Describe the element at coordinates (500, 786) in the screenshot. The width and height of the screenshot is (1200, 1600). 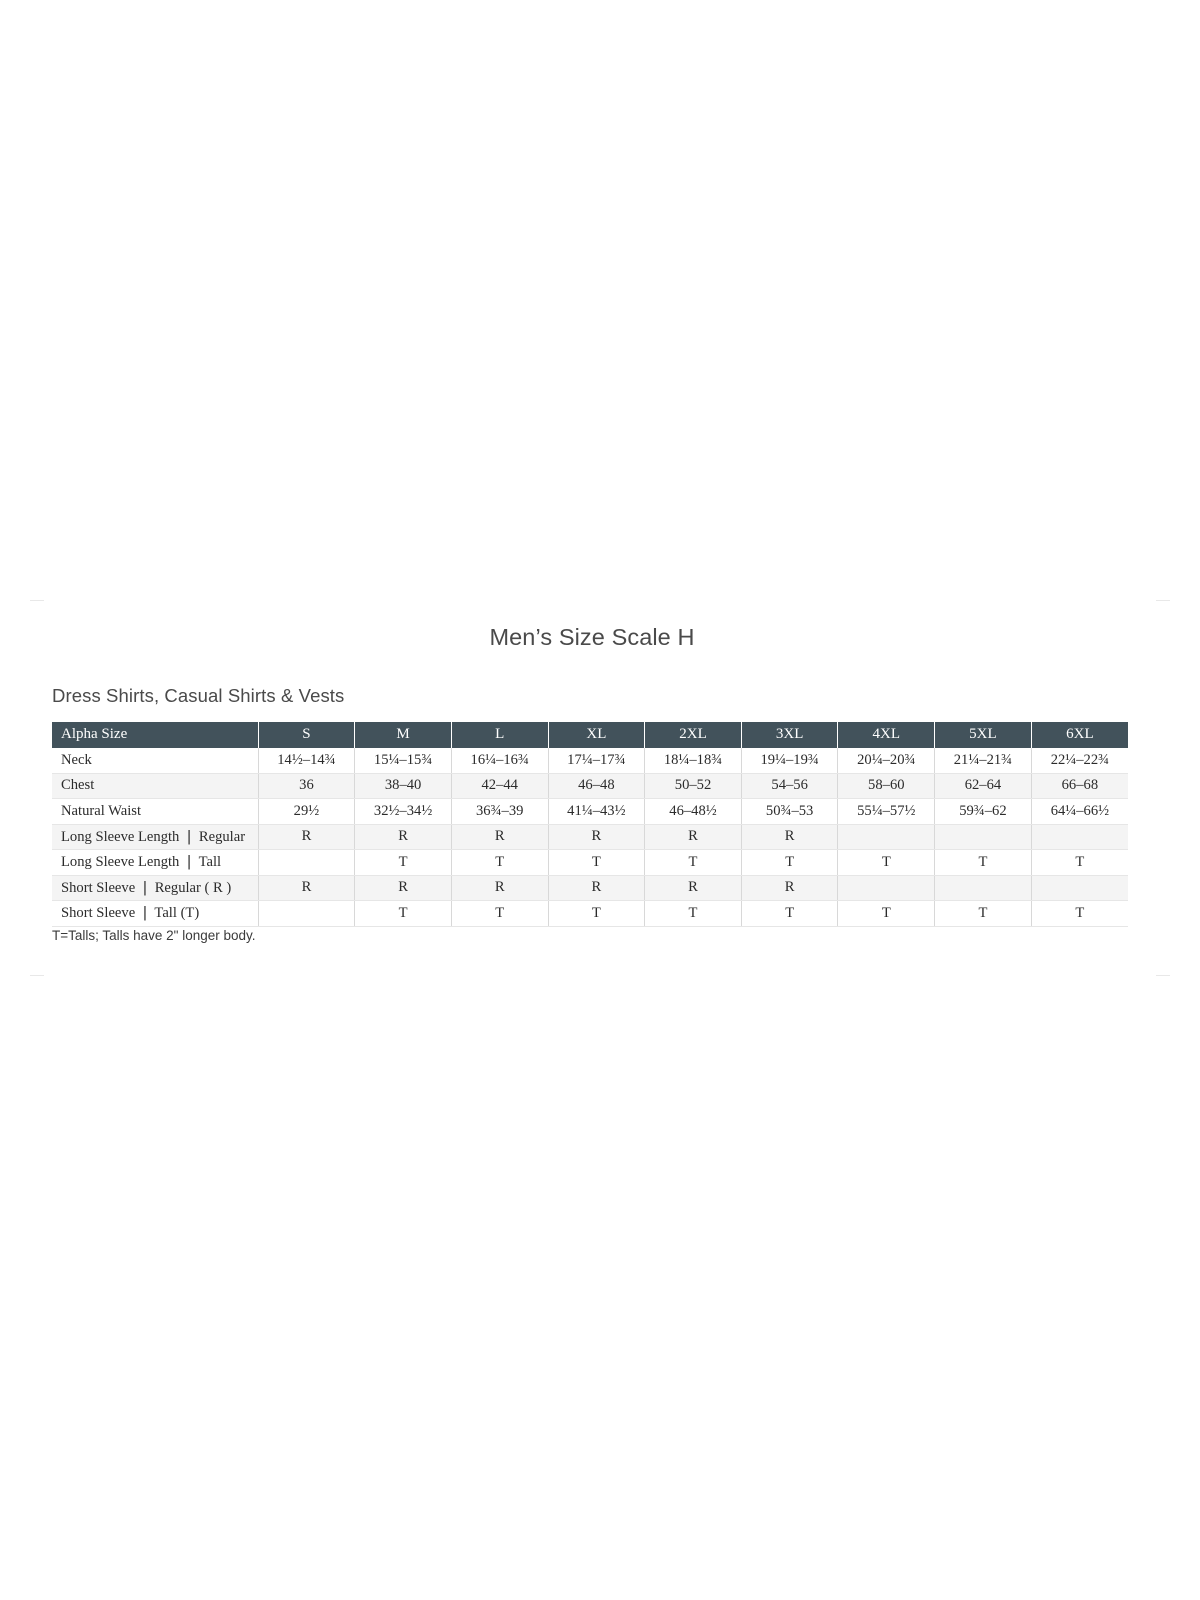
I see `measurement-cell: 42–44` at that location.